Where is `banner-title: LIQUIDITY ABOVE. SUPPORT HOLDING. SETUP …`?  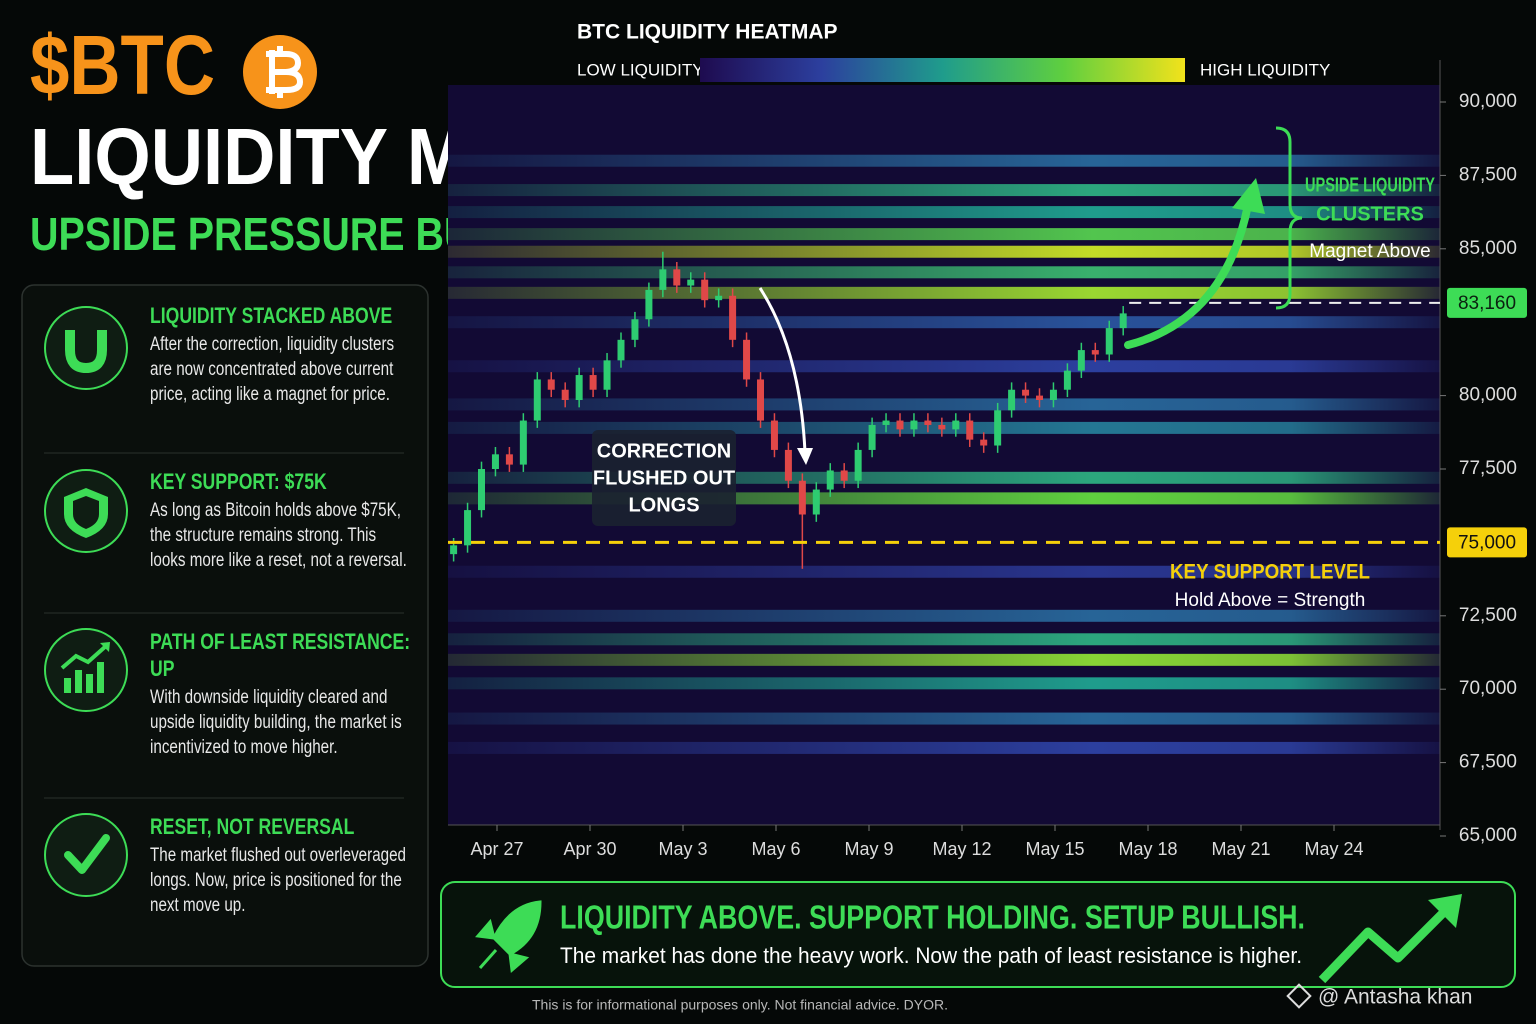 banner-title: LIQUIDITY ABOVE. SUPPORT HOLDING. SETUP … is located at coordinates (932, 917).